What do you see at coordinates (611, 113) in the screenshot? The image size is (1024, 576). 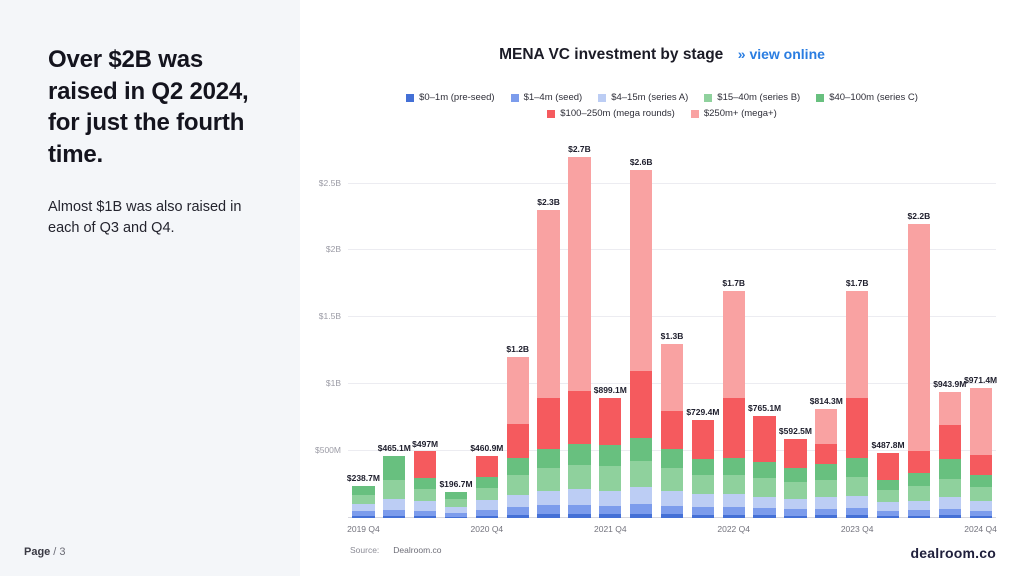 I see `legend-item: $100–250m (mega rounds)` at bounding box center [611, 113].